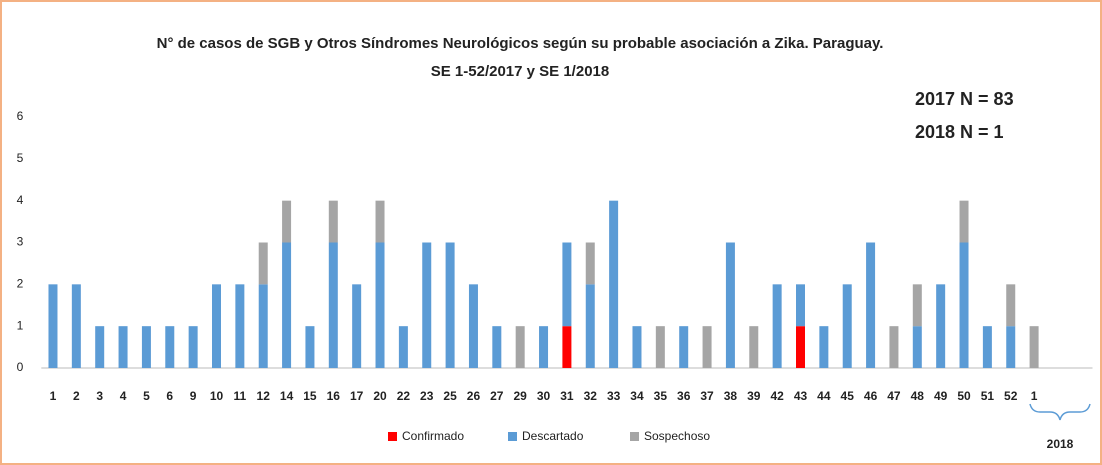  Describe the element at coordinates (520, 71) in the screenshot. I see `chart-subtitle: SE 1-52/2017 y SE 1/2018` at that location.